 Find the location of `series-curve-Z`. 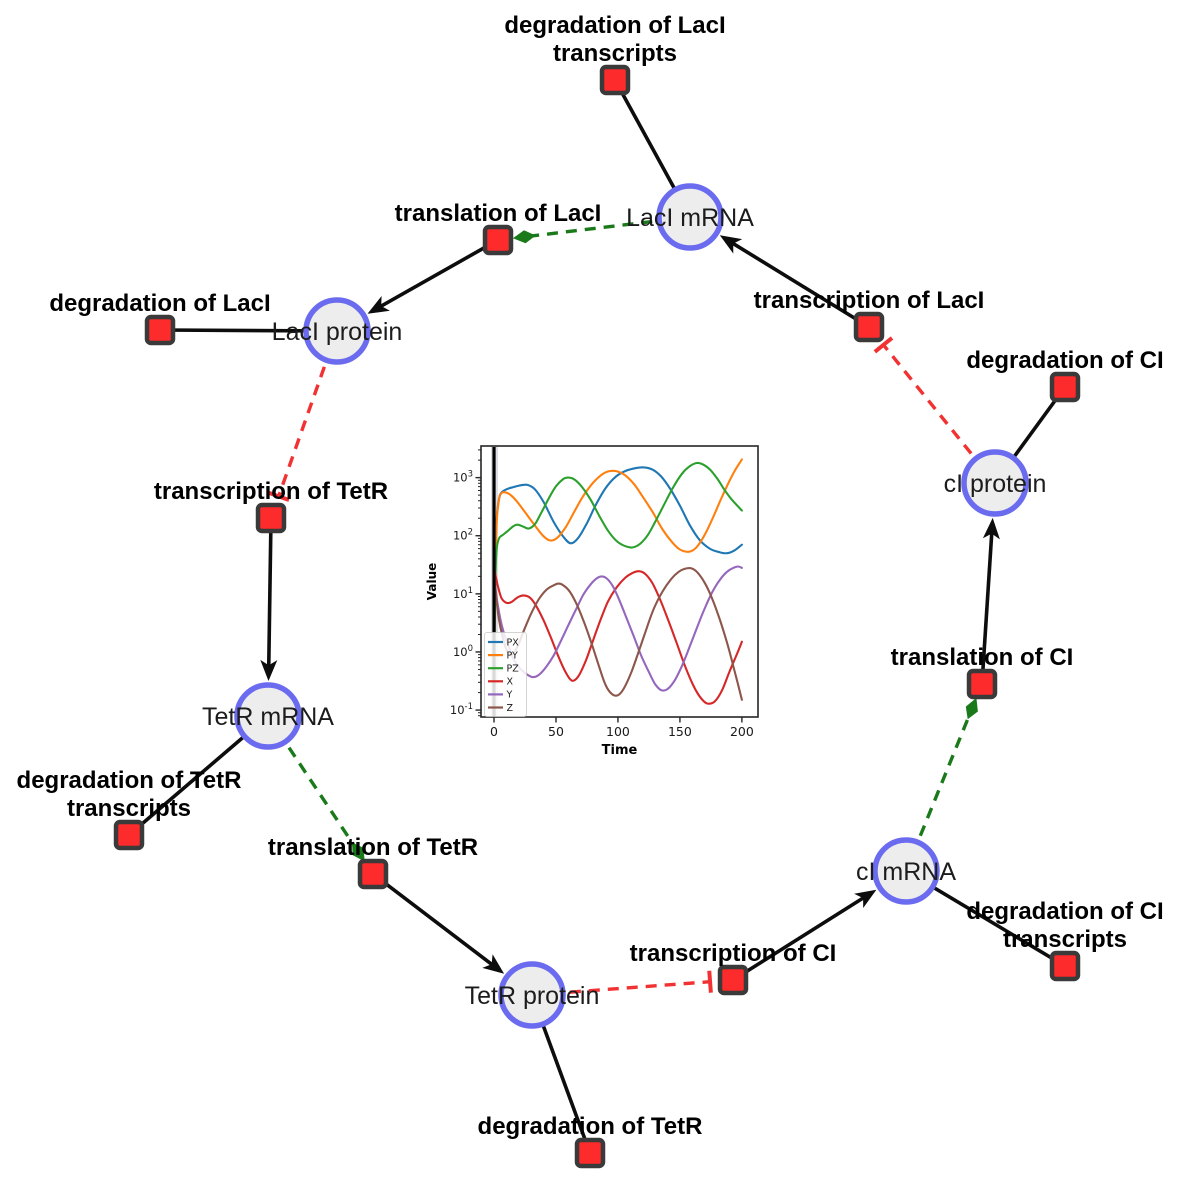

series-curve-Z is located at coordinates (617, 633).